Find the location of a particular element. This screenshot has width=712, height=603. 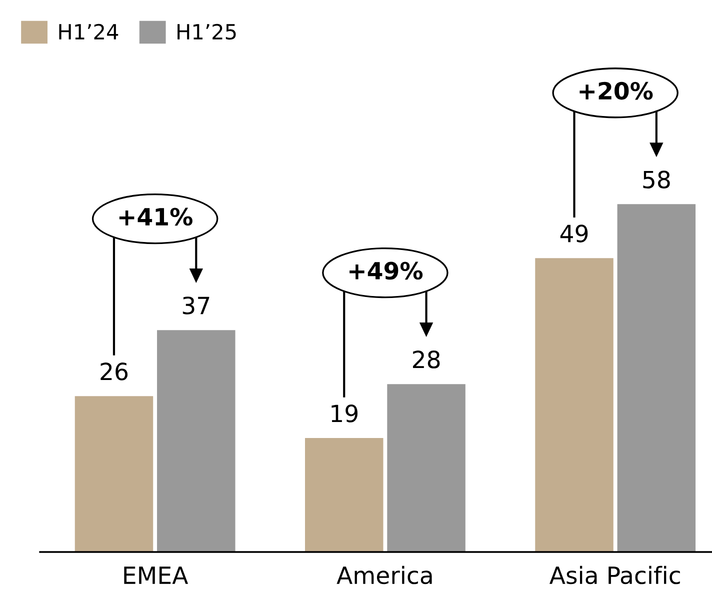

legend-label: H1’25 is located at coordinates (207, 32).